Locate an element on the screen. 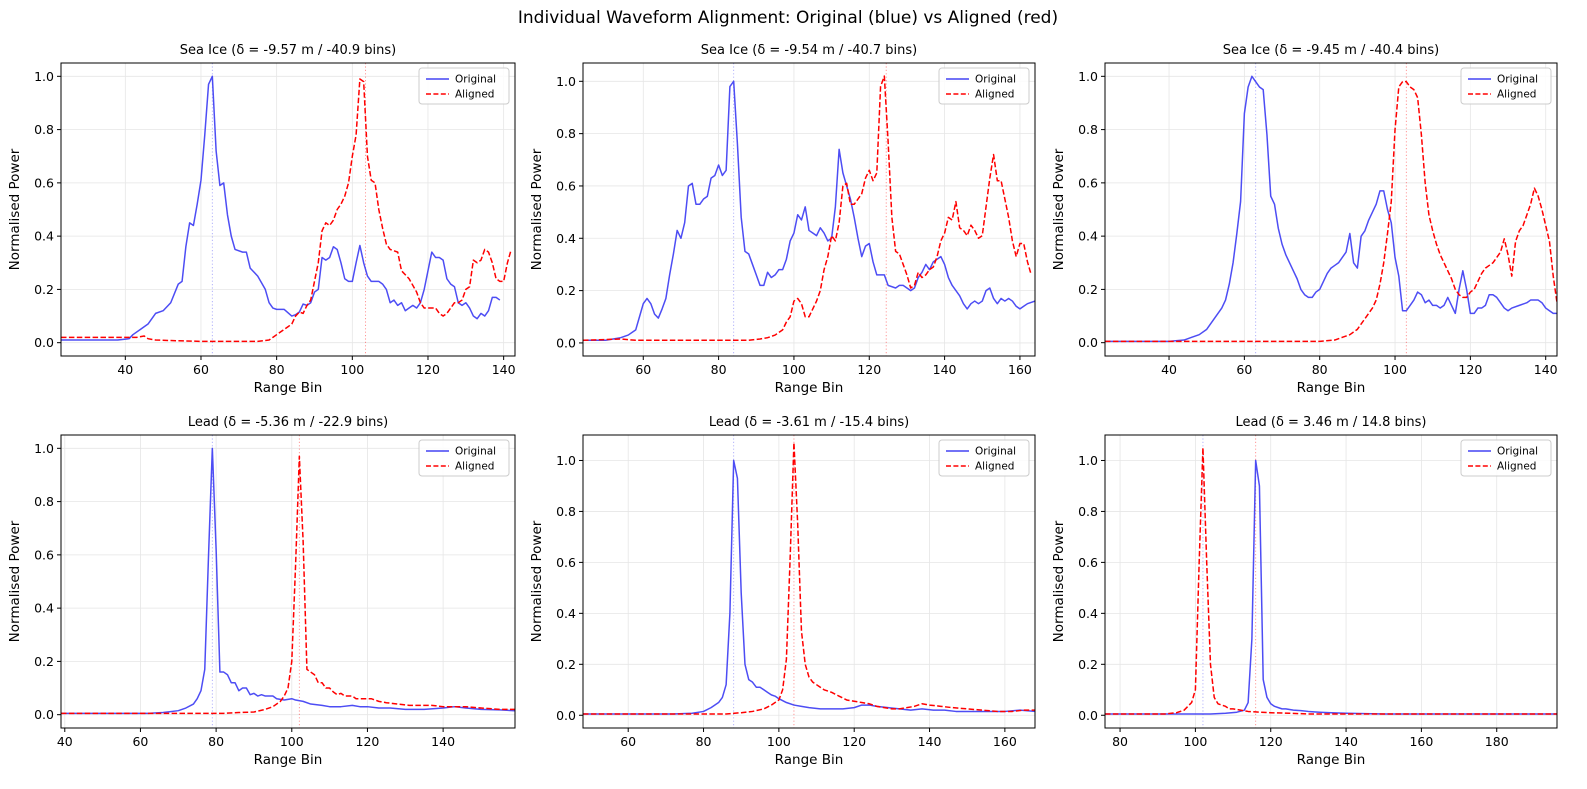  subplot-title: Sea Ice (δ = -9.54 m / -40.7 bins) is located at coordinates (809, 50).